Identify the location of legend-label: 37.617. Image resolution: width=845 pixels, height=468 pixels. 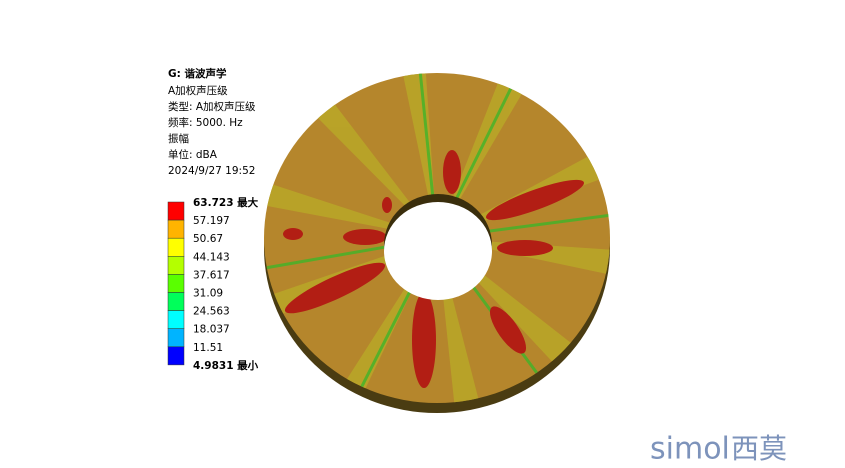
(211, 275).